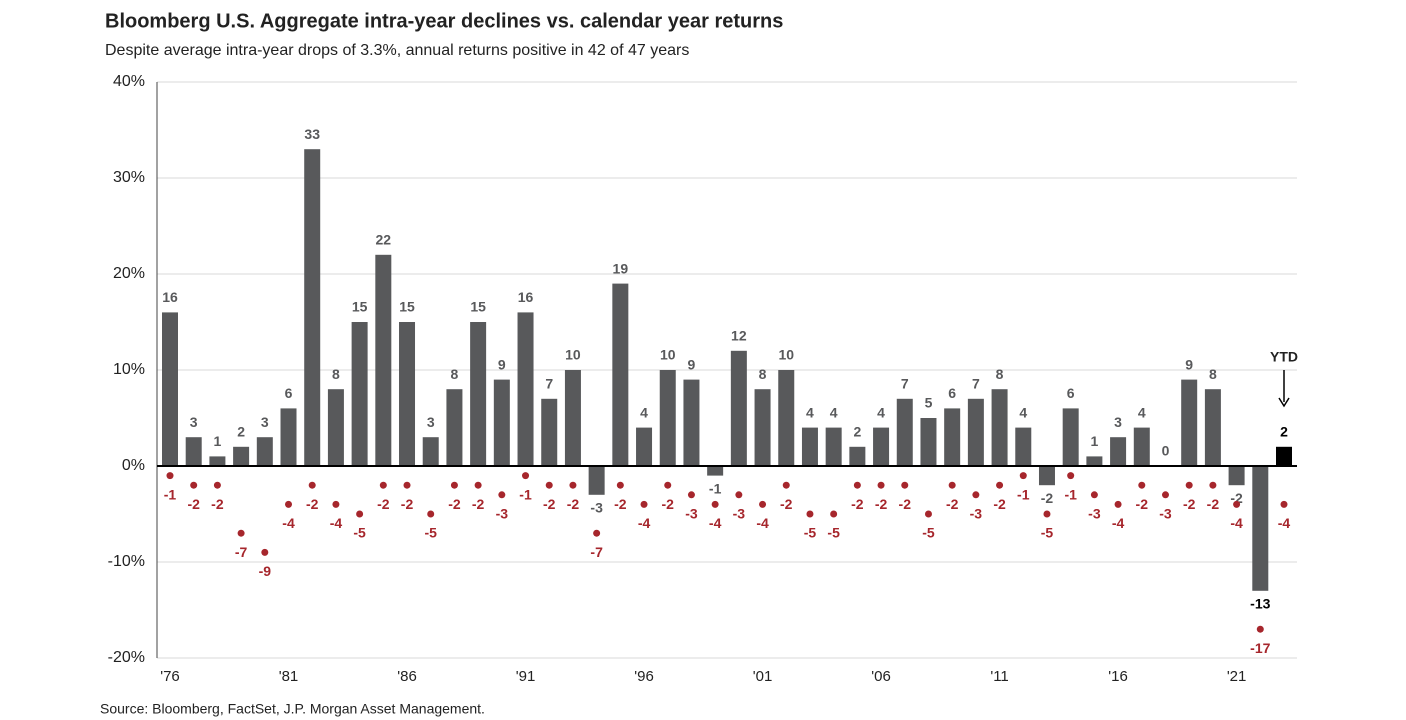 This screenshot has height=720, width=1406. I want to click on bar-label: 16, so click(170, 297).